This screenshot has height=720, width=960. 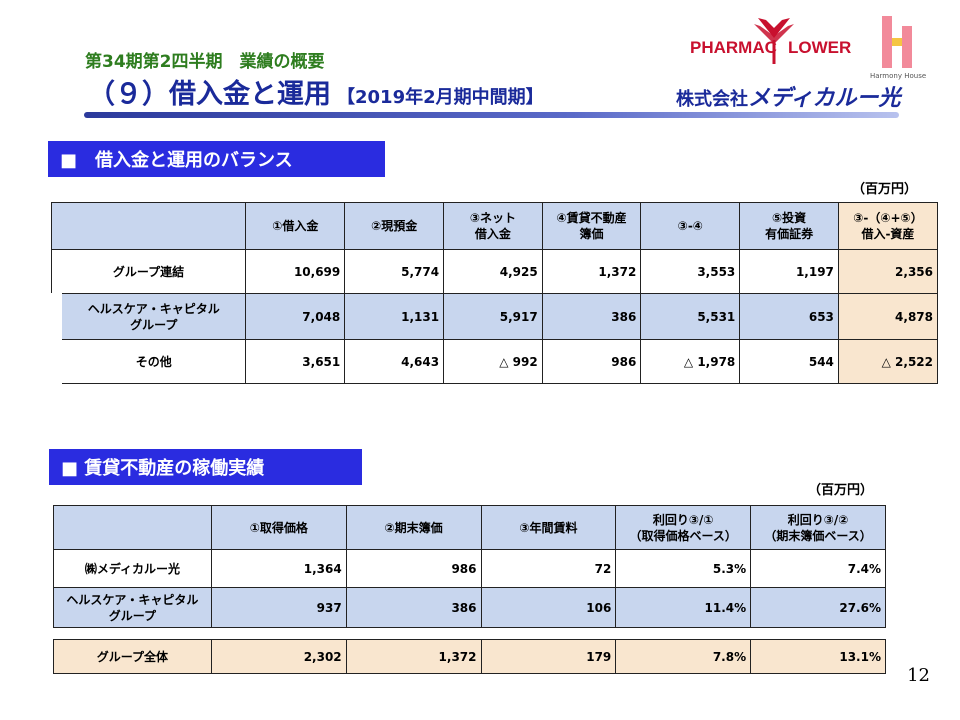 I want to click on harmony-house-text: Harmony House, so click(x=898, y=76).